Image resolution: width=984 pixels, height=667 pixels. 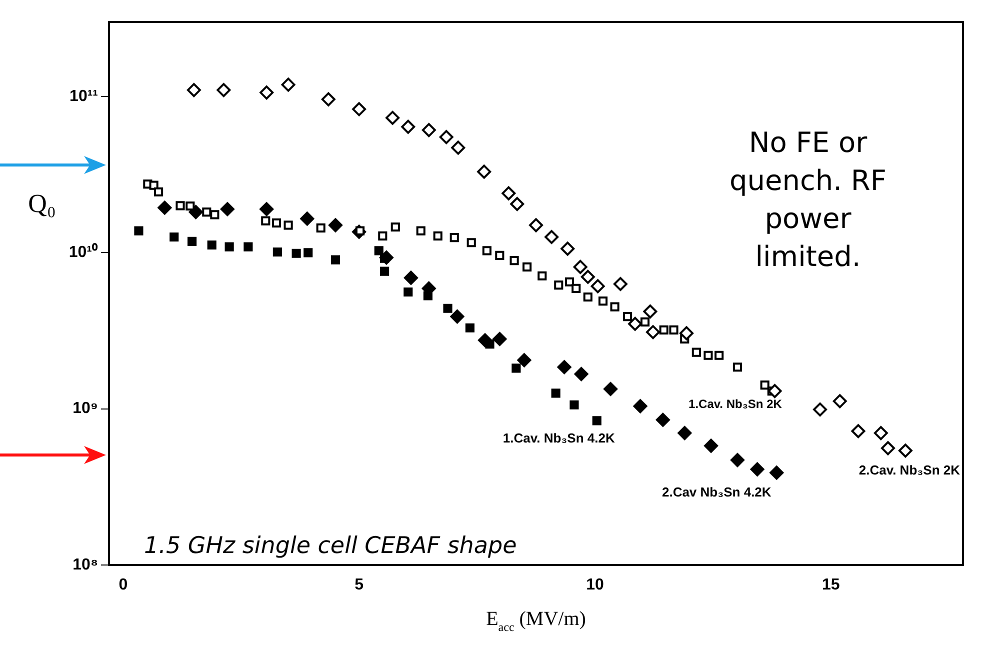 What do you see at coordinates (123, 585) in the screenshot?
I see `x-tick-label: 0` at bounding box center [123, 585].